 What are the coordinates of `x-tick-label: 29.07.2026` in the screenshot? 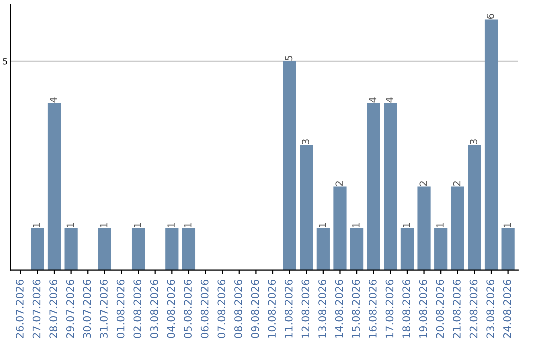 It's located at (70, 309).